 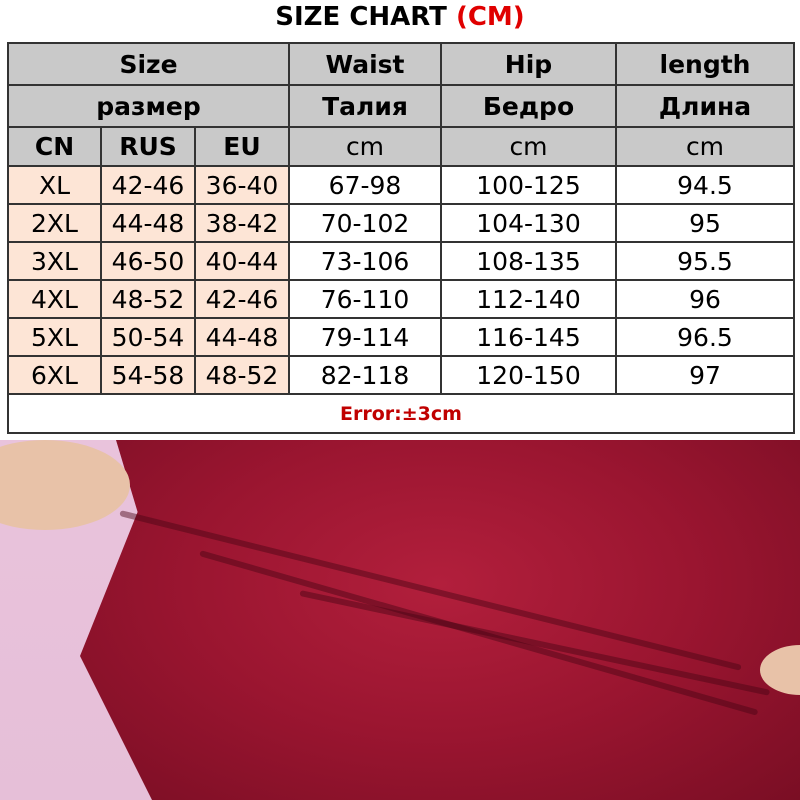 I want to click on header-waist-ru: Талия, so click(x=365, y=106).